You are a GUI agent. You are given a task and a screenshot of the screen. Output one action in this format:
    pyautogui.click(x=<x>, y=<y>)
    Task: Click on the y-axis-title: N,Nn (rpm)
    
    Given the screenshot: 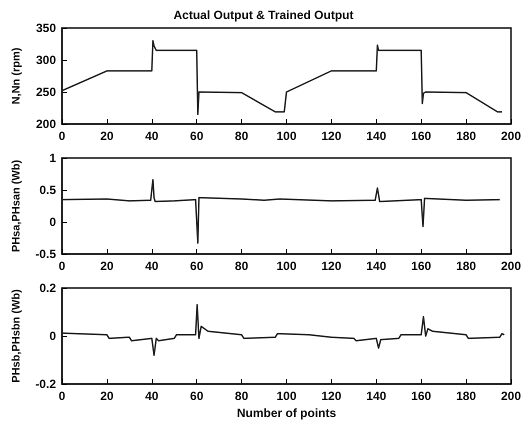 What is the action you would take?
    pyautogui.click(x=16, y=75)
    